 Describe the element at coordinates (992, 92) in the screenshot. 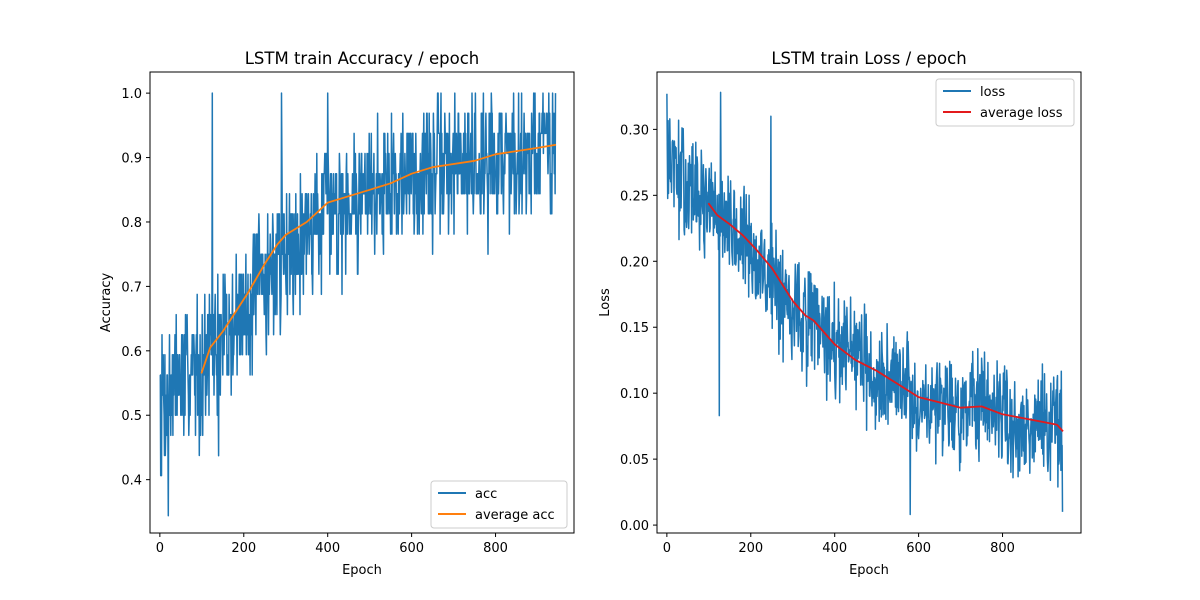

I see `legend-label: loss` at that location.